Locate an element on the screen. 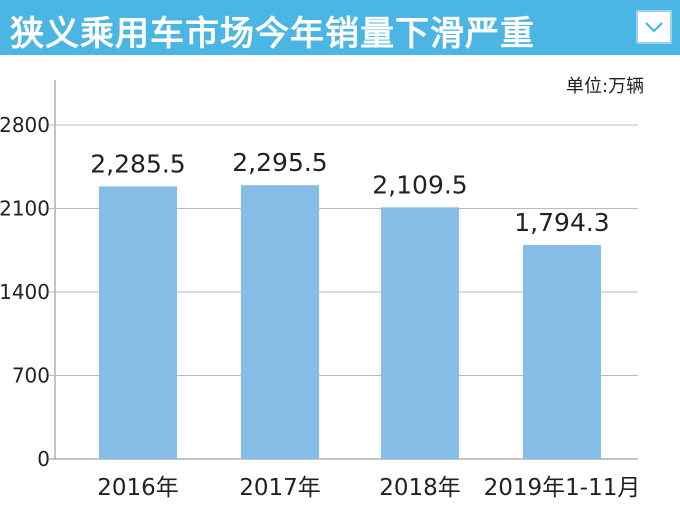 The height and width of the screenshot is (510, 680). x-tick-label: 2019年1-11月 is located at coordinates (562, 488).